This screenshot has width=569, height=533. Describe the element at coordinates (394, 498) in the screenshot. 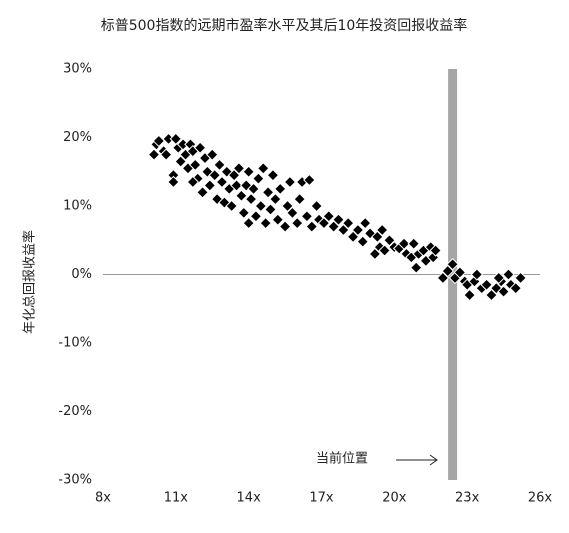

I see `x-tick-label: 20x` at that location.